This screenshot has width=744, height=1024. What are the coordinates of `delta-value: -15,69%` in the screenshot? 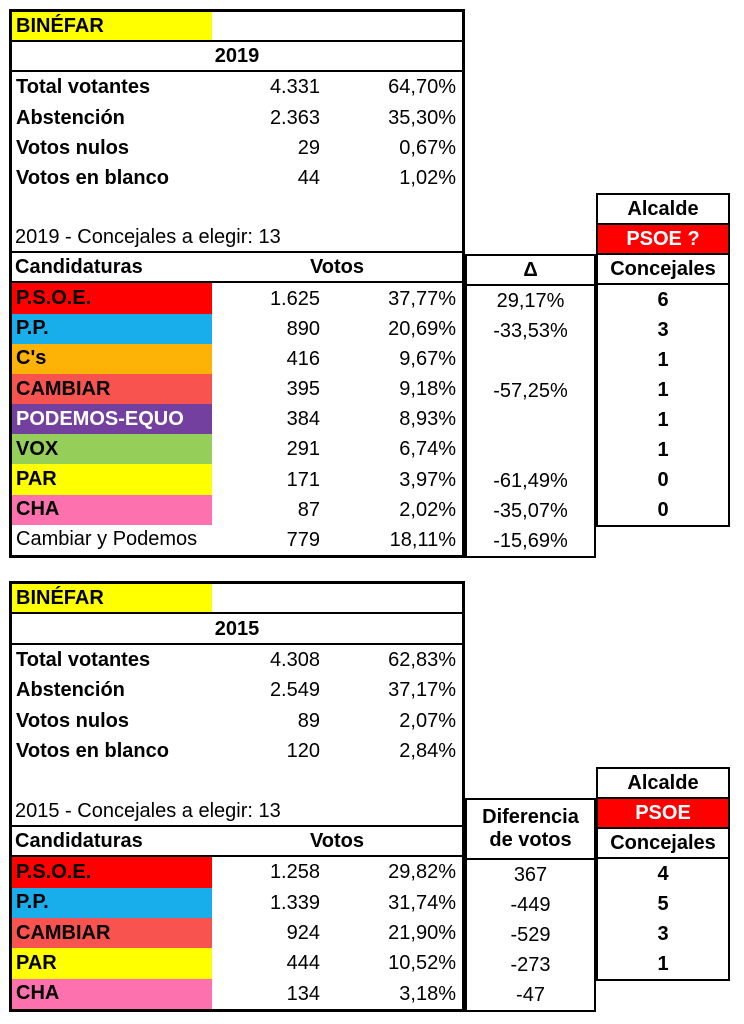 It's located at (530, 540).